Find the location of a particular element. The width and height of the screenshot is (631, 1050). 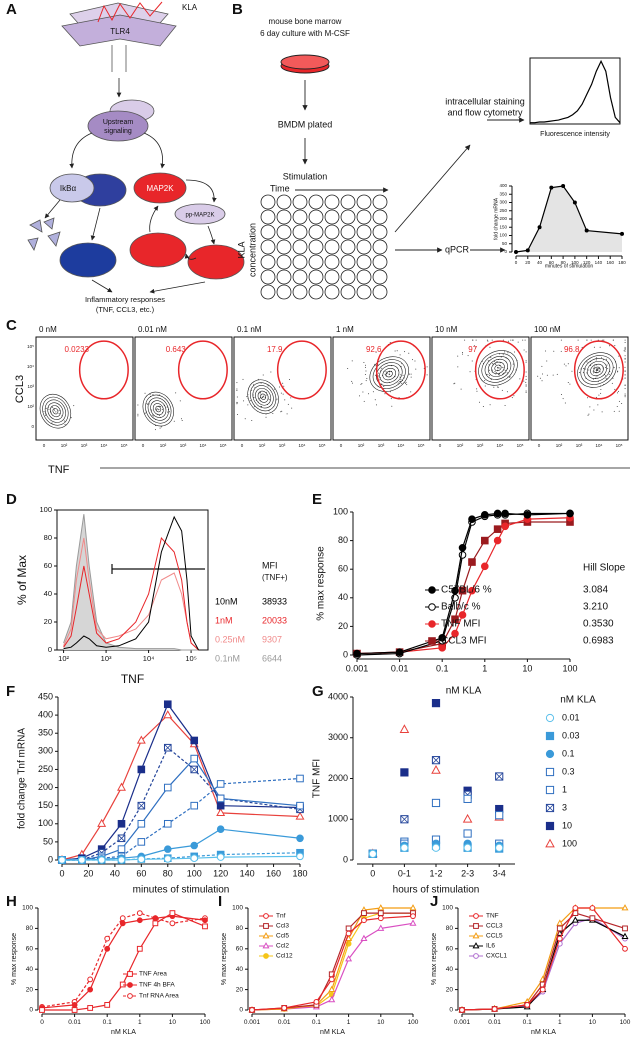

gate-percent: 96.8 is located at coordinates (572, 349).